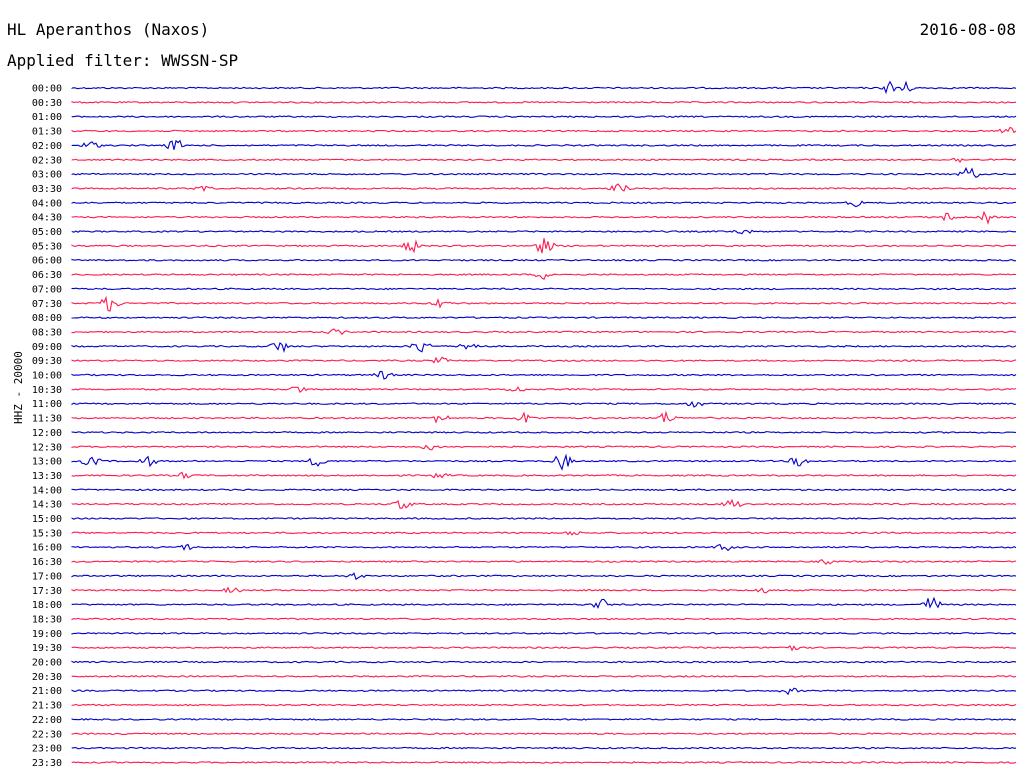  What do you see at coordinates (47, 332) in the screenshot?
I see `time-label: 08:30` at bounding box center [47, 332].